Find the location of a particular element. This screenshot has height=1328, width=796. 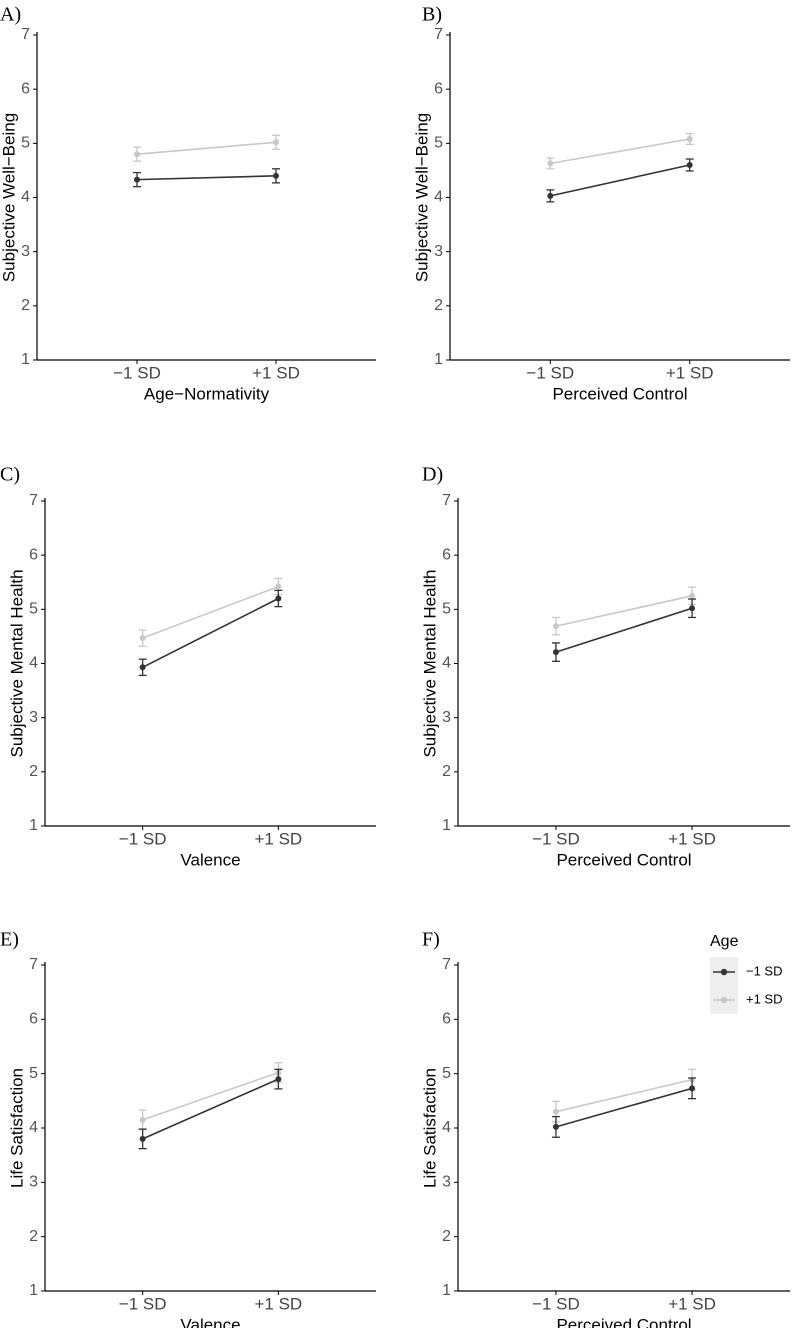

panel-letter: C) is located at coordinates (10, 475).